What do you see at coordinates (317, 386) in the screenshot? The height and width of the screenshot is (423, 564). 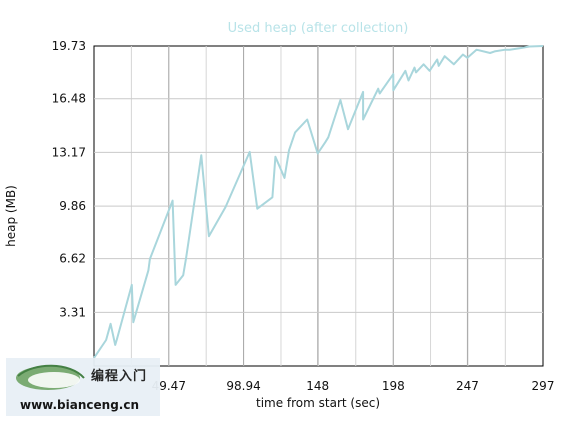 I see `x-tick-label: 148` at bounding box center [317, 386].